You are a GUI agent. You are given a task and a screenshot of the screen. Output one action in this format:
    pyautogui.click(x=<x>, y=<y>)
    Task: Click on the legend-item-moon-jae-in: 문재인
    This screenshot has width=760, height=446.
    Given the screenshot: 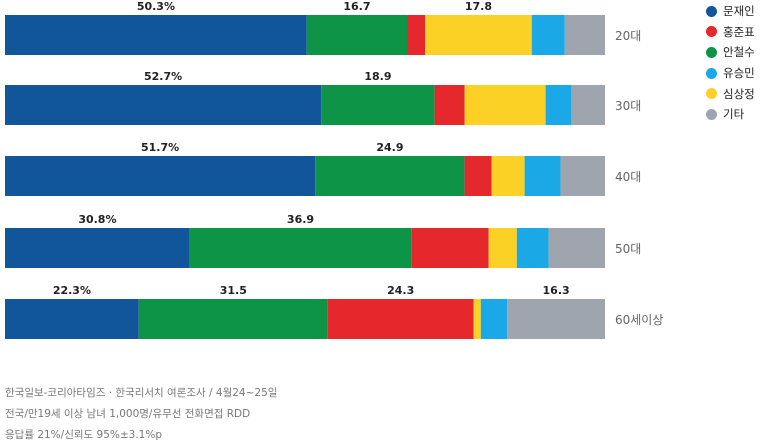 What is the action you would take?
    pyautogui.click(x=730, y=11)
    